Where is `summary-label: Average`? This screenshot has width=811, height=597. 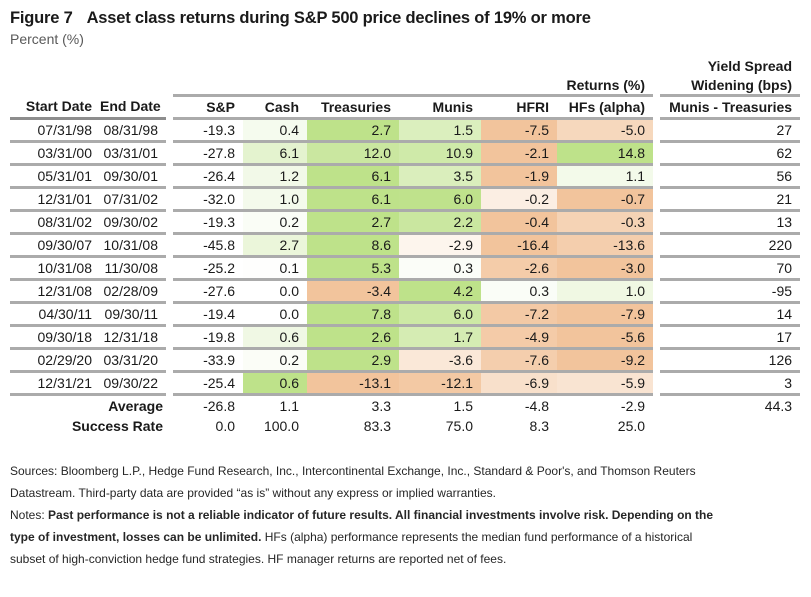 summary-label: Average is located at coordinates (135, 406).